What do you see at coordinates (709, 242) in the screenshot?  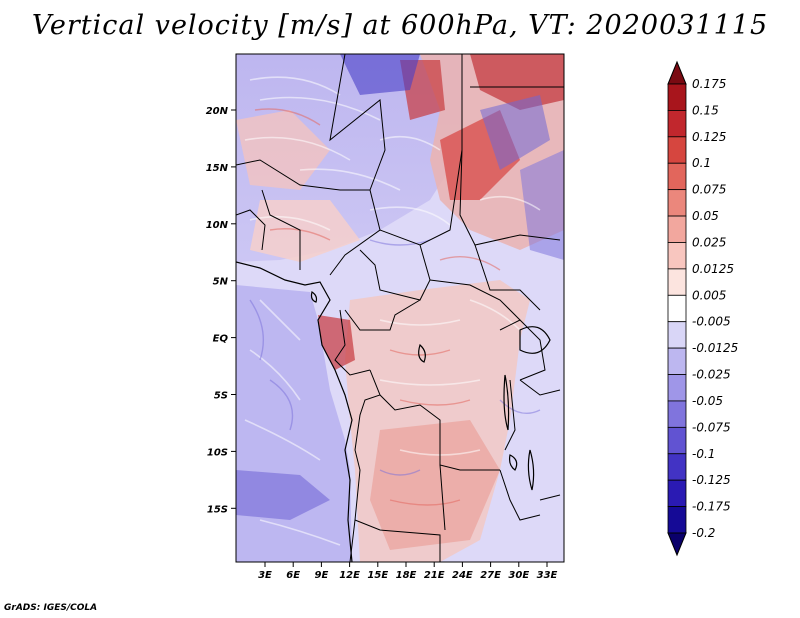 I see `colorbar-label: 0.025` at bounding box center [709, 242].